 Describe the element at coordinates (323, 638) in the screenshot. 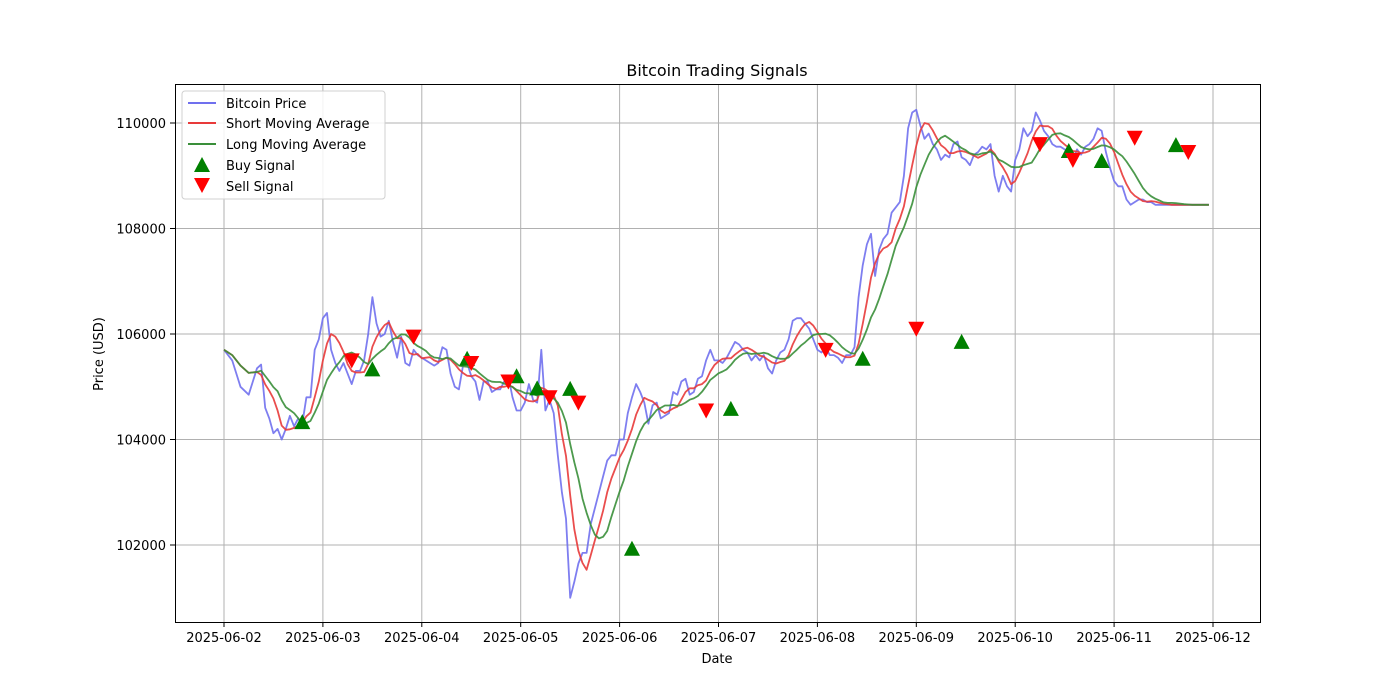

I see `x-tick-label: 2025-06-03` at that location.